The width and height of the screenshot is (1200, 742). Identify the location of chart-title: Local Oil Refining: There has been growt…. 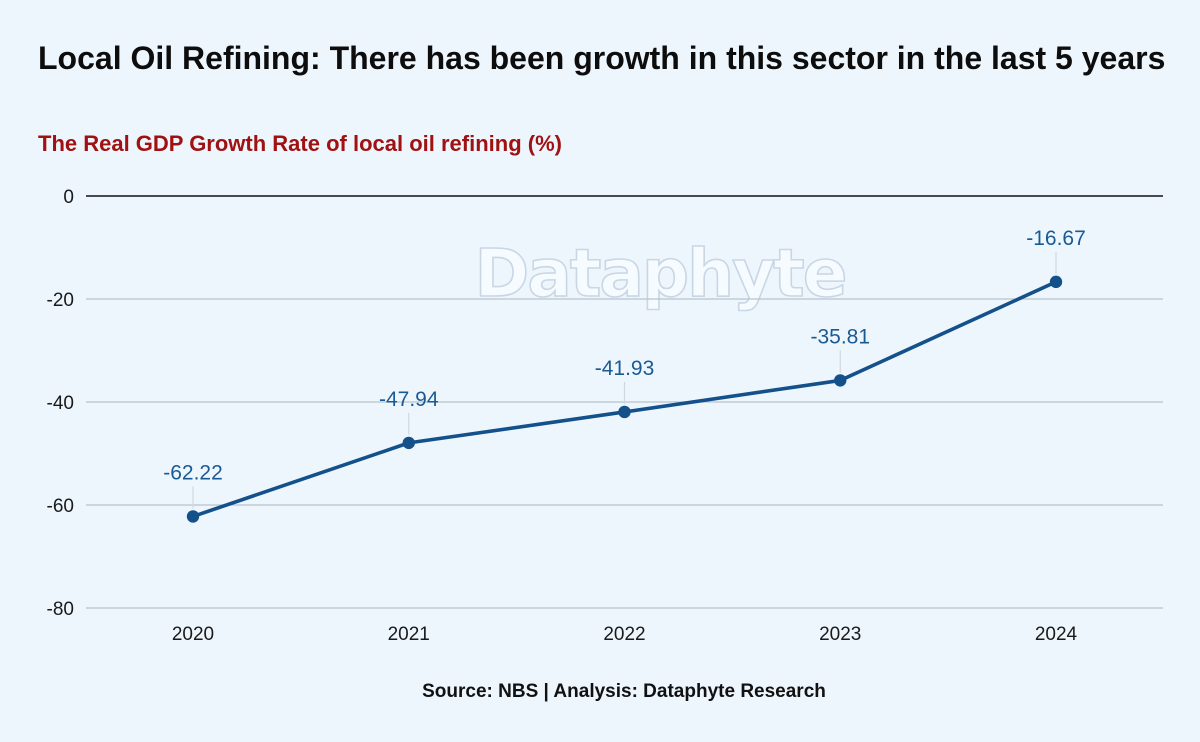
(602, 58).